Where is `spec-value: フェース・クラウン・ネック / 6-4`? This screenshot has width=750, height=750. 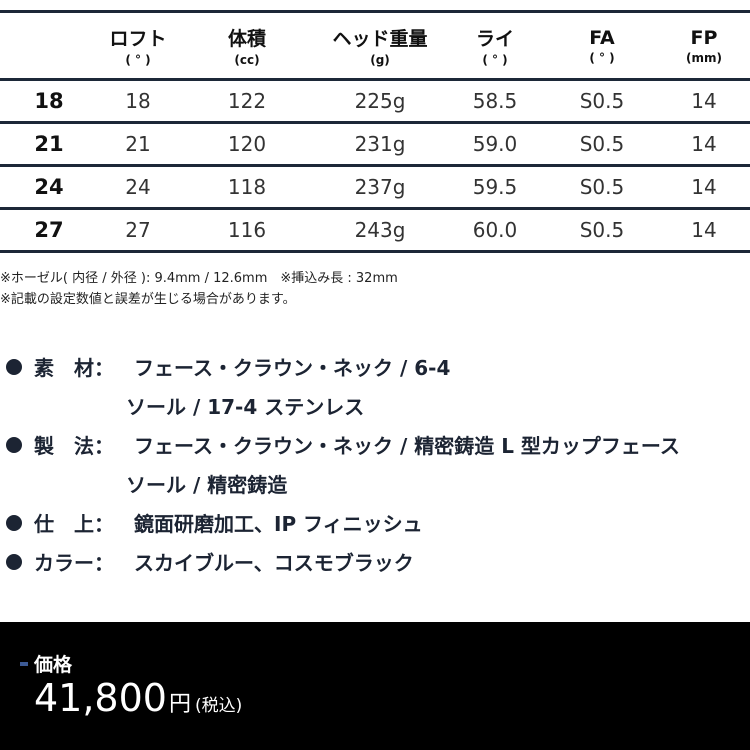 spec-value: フェース・クラウン・ネック / 6-4 is located at coordinates (292, 368).